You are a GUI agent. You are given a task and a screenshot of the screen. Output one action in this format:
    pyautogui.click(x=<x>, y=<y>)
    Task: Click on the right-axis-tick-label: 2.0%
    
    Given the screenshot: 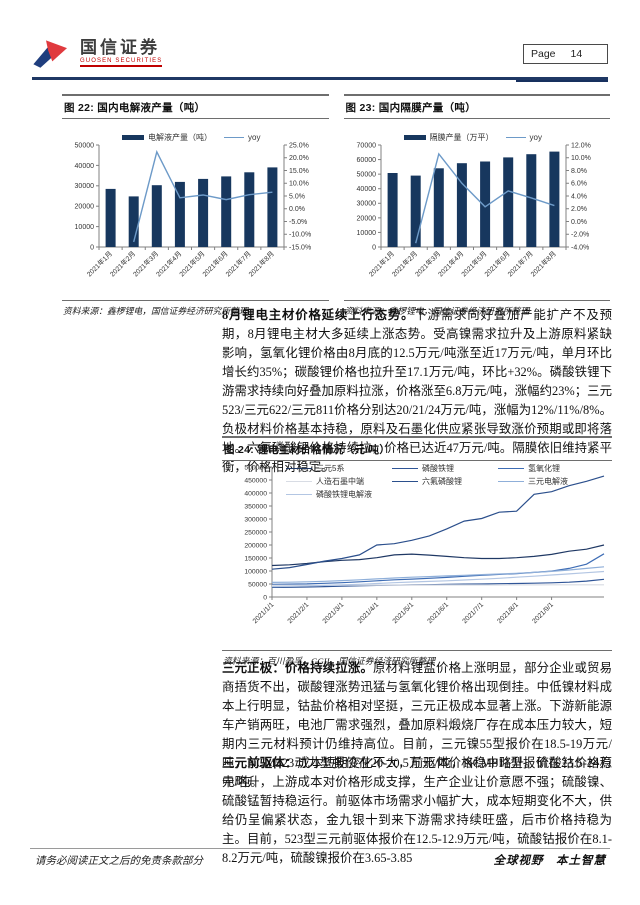 What is the action you would take?
    pyautogui.click(x=579, y=209)
    